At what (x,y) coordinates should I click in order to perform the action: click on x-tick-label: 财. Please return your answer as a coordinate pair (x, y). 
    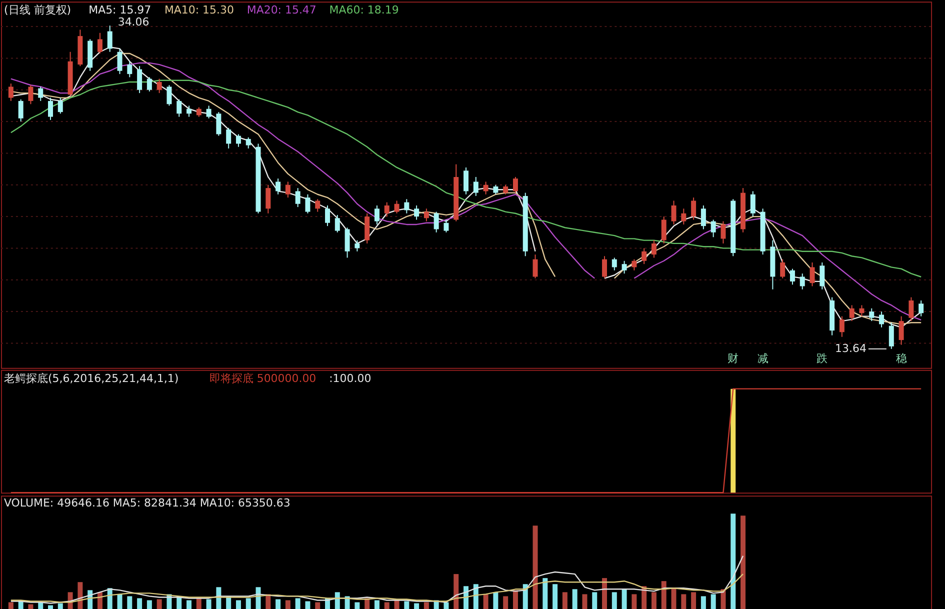
    Looking at the image, I should click on (733, 358).